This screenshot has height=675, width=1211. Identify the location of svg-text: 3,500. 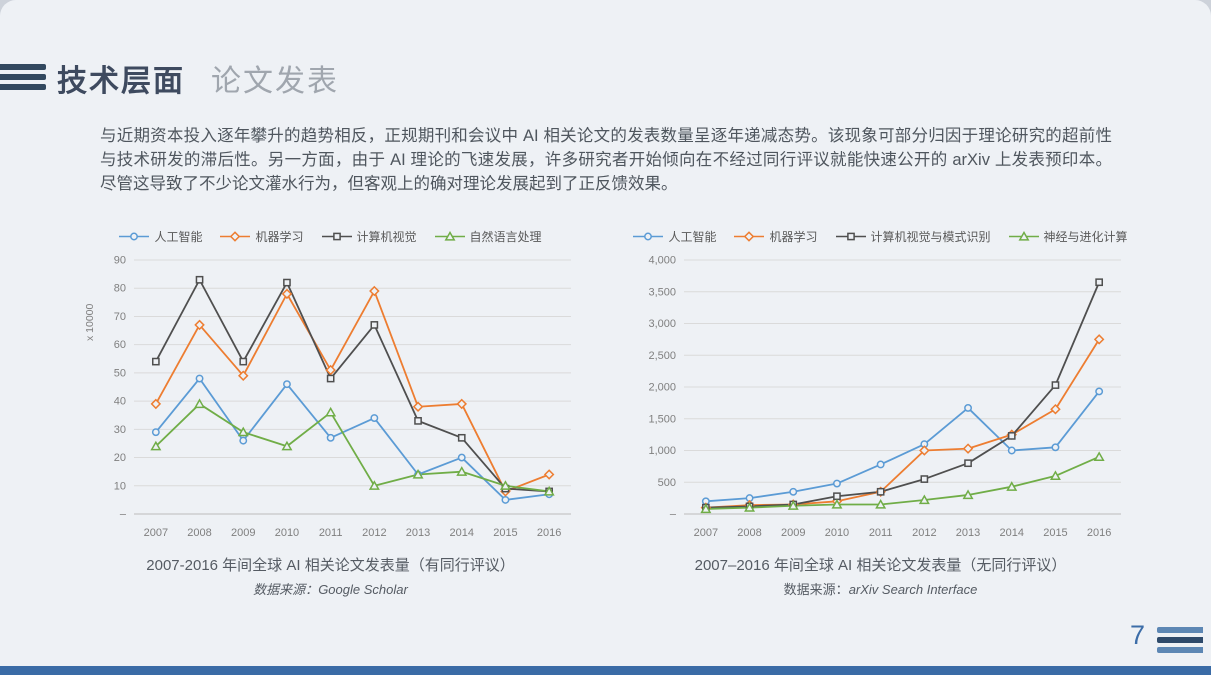
(662, 292).